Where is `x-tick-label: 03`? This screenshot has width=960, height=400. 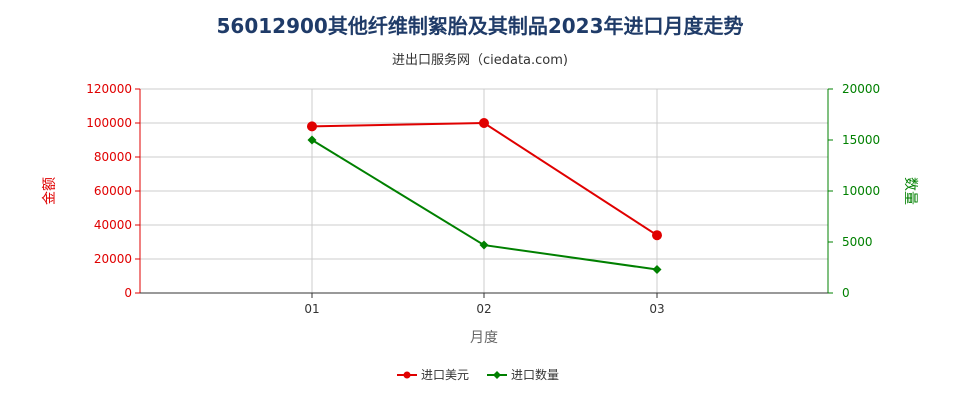
x-tick-label: 03 is located at coordinates (656, 309).